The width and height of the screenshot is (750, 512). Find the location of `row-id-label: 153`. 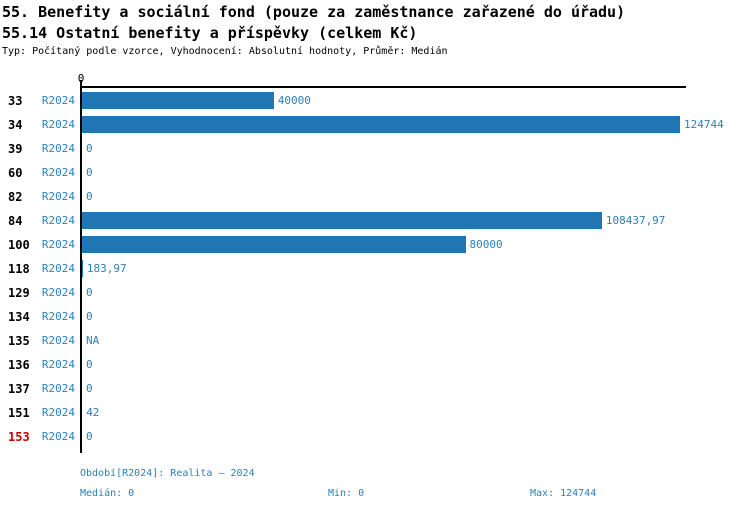

row-id-label: 153 is located at coordinates (19, 437).